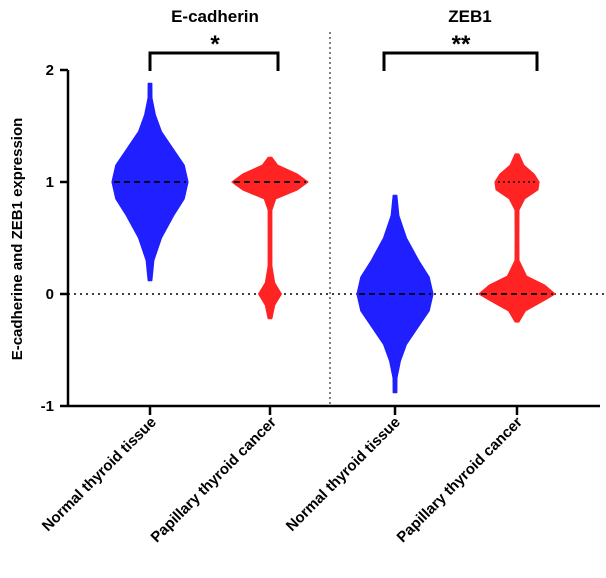  I want to click on category-label-normal-ecad: Normal thyroid tissue, so click(99, 474).